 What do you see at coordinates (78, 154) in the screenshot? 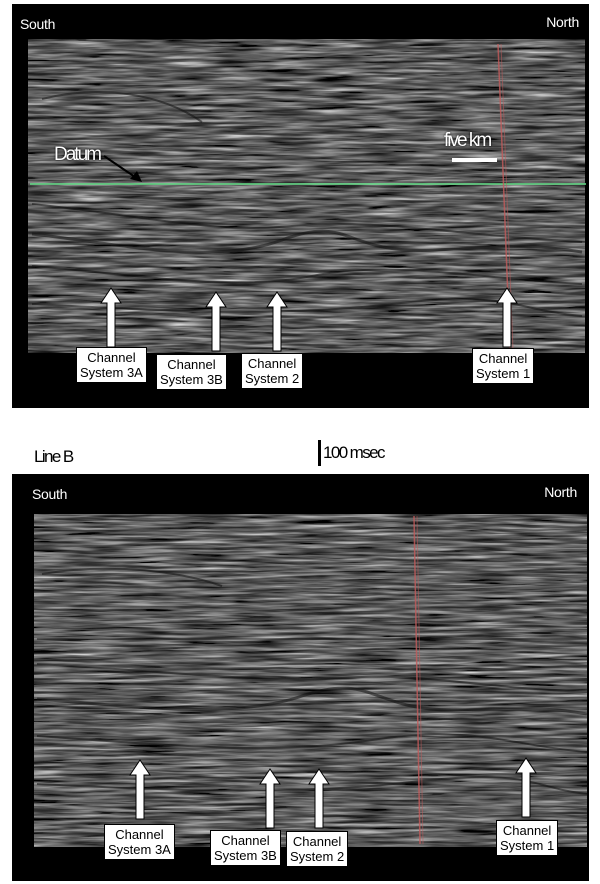
I see `datum-label: Datum` at bounding box center [78, 154].